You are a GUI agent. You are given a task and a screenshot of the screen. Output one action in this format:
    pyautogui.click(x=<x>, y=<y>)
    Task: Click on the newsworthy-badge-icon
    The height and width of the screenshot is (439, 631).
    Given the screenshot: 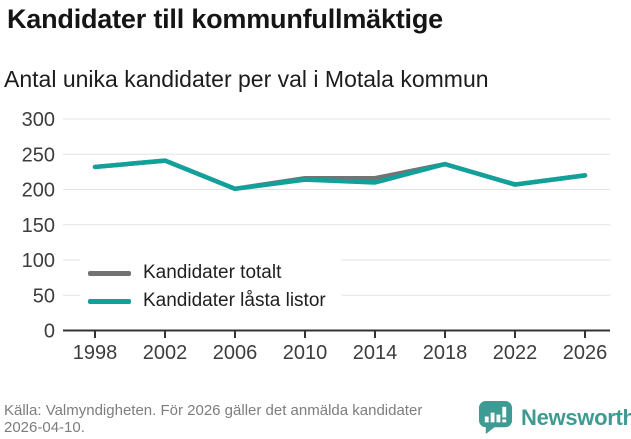 What is the action you would take?
    pyautogui.click(x=495, y=417)
    